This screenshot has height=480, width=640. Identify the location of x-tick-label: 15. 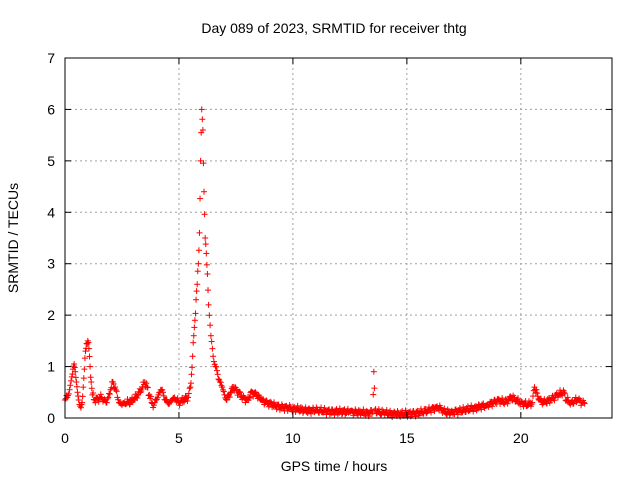
(407, 438).